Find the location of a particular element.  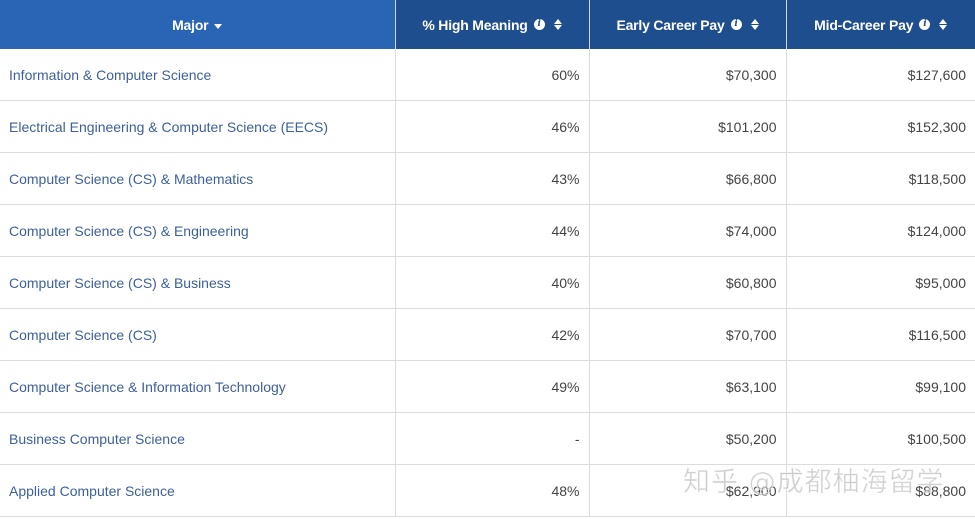

early-career-pay-cell: $62,900 is located at coordinates (688, 490).